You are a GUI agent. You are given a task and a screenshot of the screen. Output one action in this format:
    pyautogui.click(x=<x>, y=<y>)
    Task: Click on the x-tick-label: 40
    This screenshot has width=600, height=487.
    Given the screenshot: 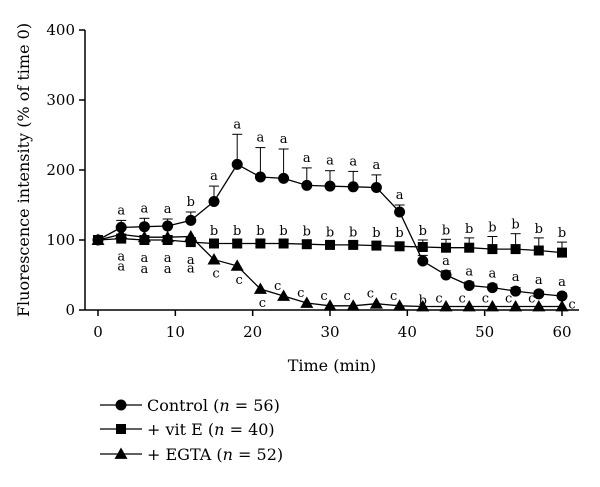 What is the action you would take?
    pyautogui.click(x=407, y=332)
    